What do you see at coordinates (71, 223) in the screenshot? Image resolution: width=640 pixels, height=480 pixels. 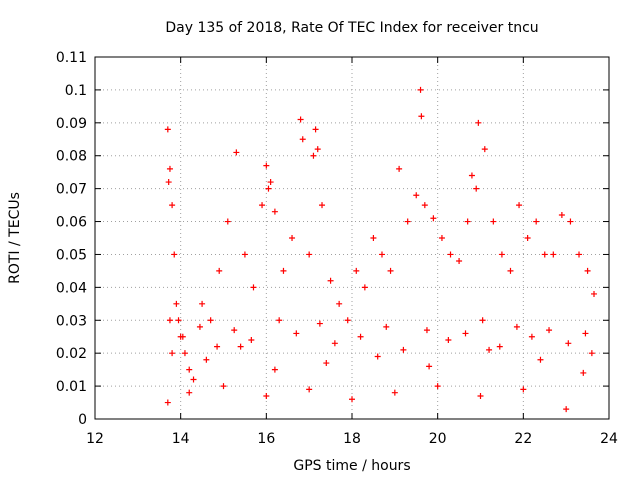 I see `y-tick-label: 0.06` at bounding box center [71, 223].